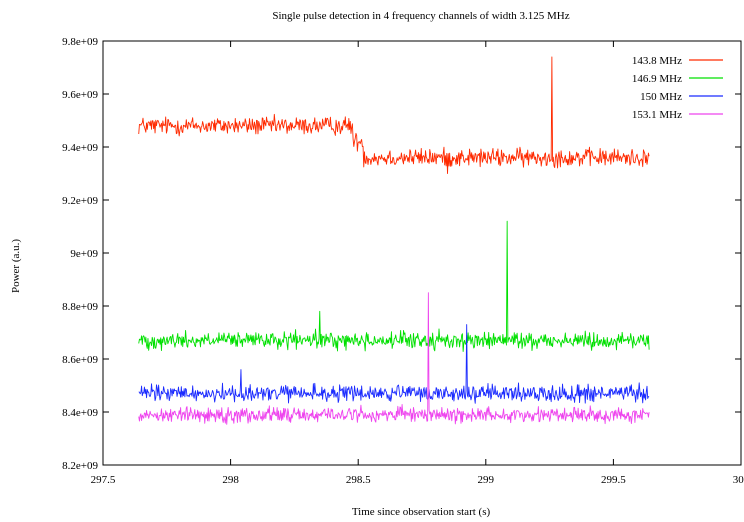  What do you see at coordinates (657, 115) in the screenshot?
I see `legend-label: 153.1 MHz` at bounding box center [657, 115].